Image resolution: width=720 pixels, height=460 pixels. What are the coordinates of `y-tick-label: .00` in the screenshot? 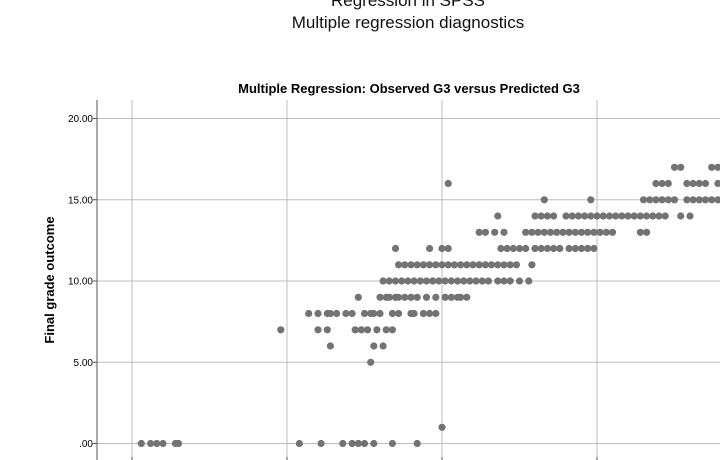 It's located at (86, 444).